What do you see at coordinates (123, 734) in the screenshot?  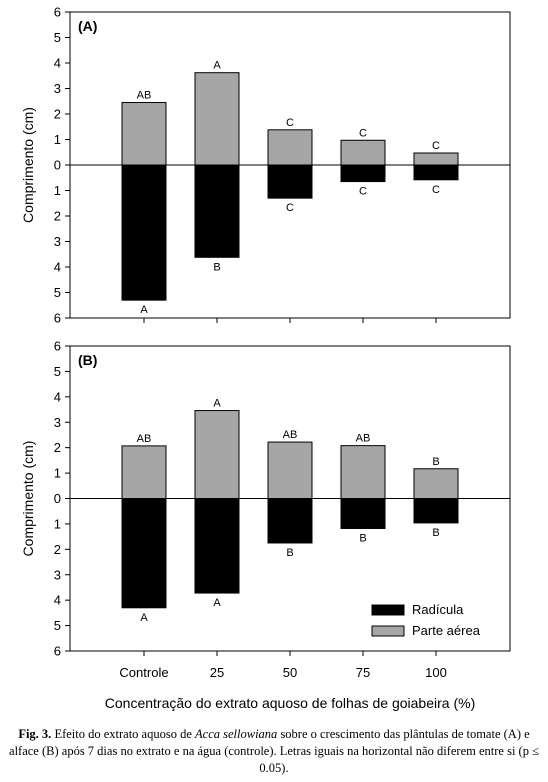 I see `caption-text-1: Efeito do extrato aquoso de` at bounding box center [123, 734].